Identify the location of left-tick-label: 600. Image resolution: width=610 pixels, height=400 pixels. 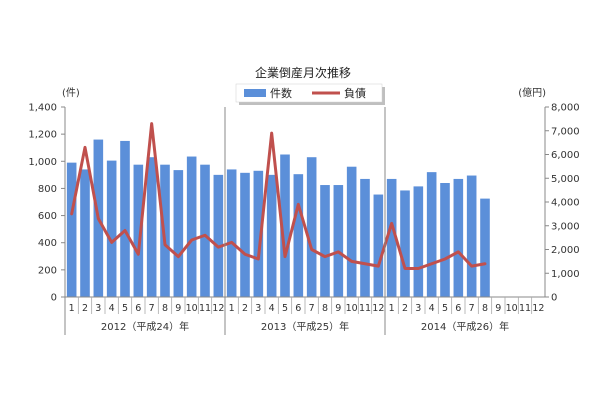
(47, 216).